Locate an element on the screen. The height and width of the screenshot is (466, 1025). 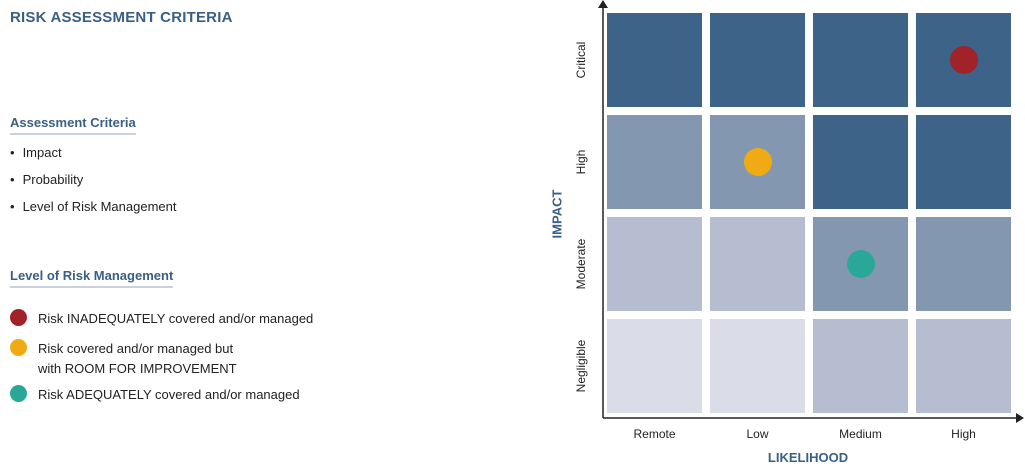
column-label: Medium is located at coordinates (860, 434).